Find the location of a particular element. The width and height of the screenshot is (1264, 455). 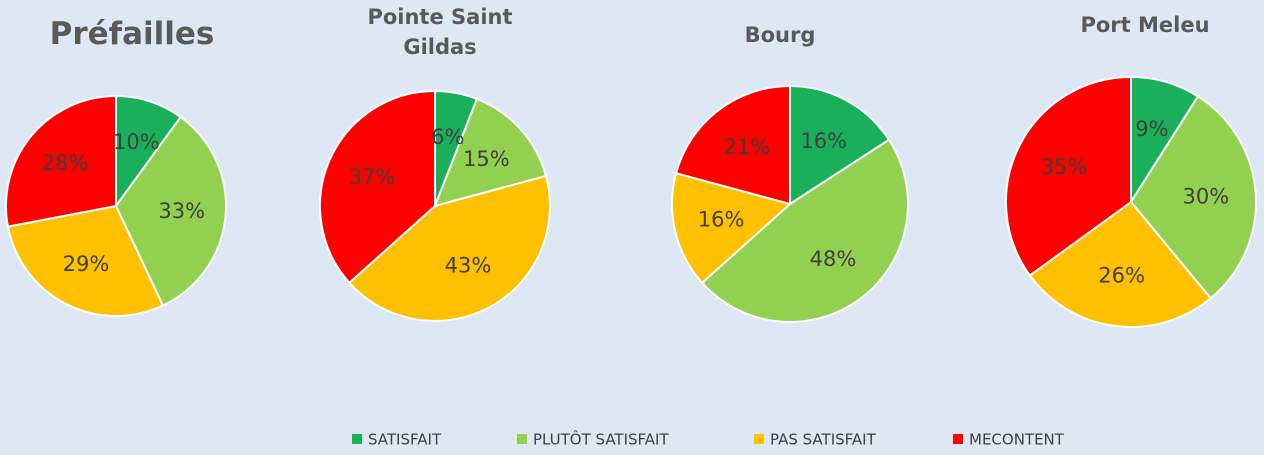

chart-title: Pointe Saint Gildas is located at coordinates (440, 32).